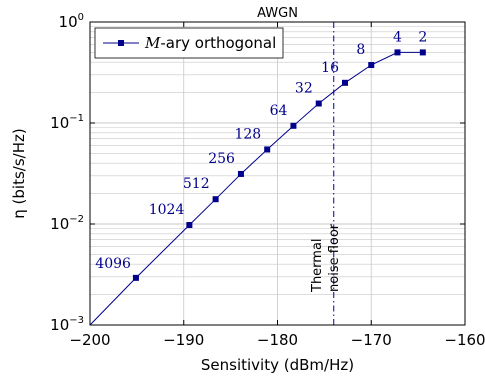 The image size is (485, 380). Describe the element at coordinates (247, 134) in the screenshot. I see `point-label: 128` at that location.